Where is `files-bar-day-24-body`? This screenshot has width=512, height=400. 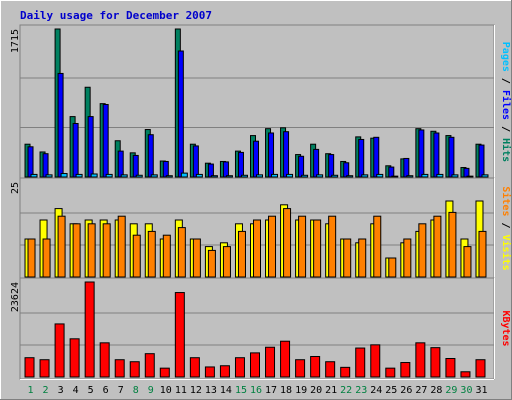 files-bar-day-24-body is located at coordinates (376, 157).